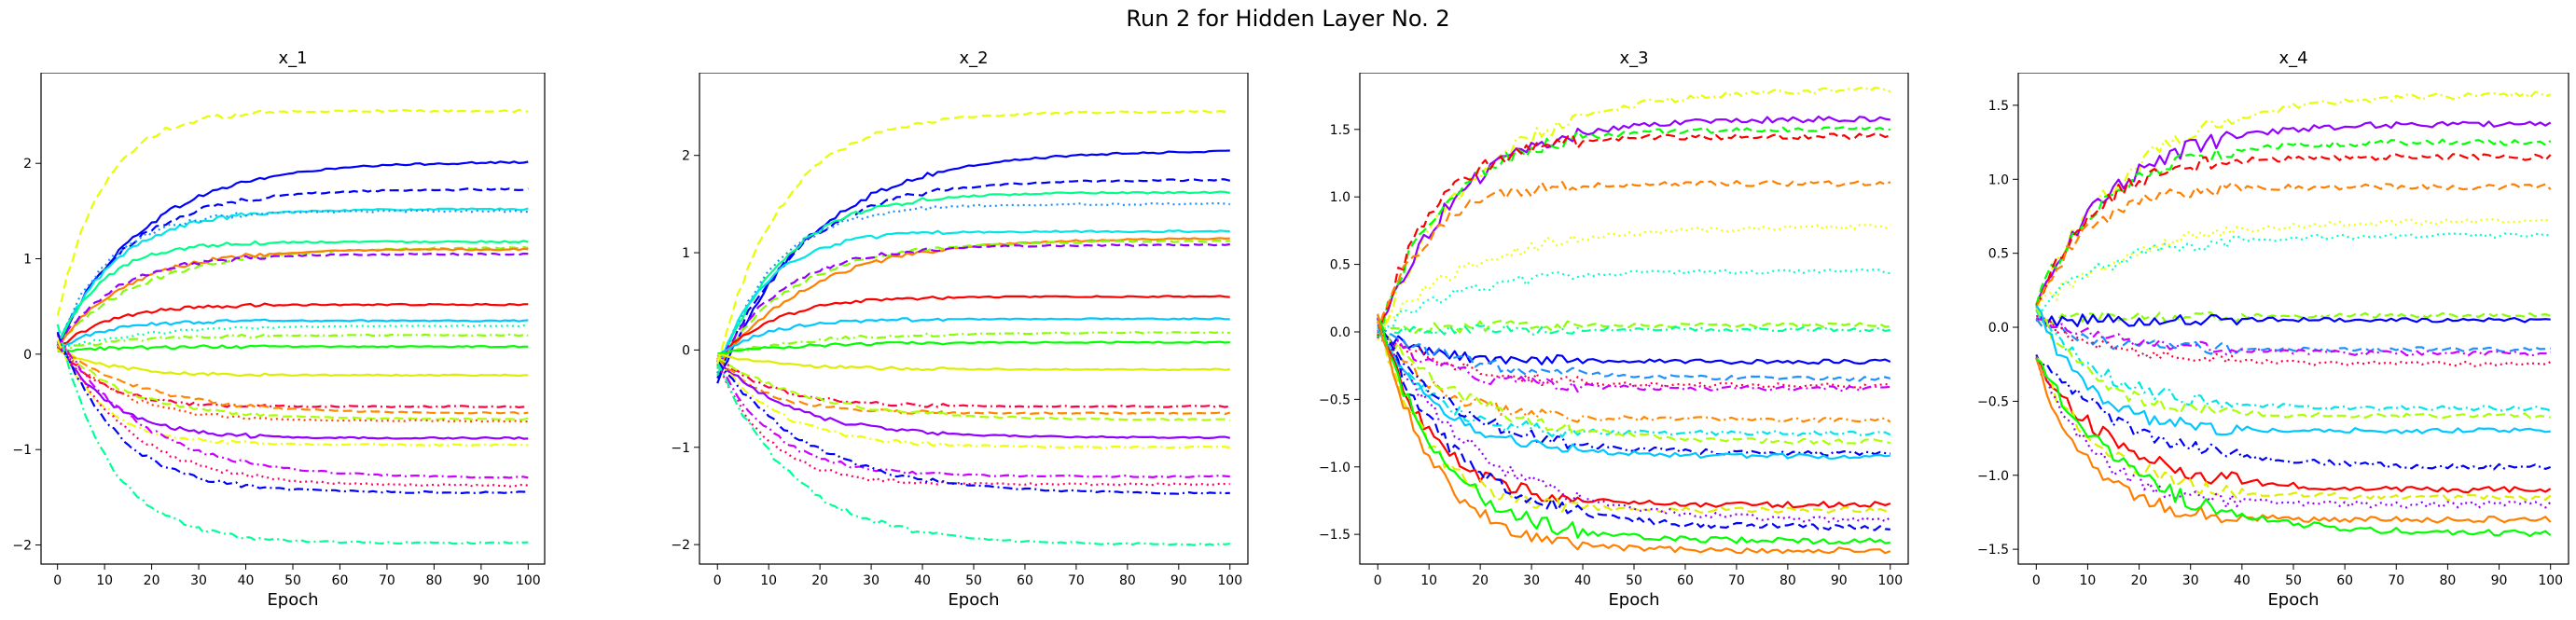 This screenshot has height=620, width=2576. Describe the element at coordinates (293, 58) in the screenshot. I see `subplot-title: x_1` at that location.